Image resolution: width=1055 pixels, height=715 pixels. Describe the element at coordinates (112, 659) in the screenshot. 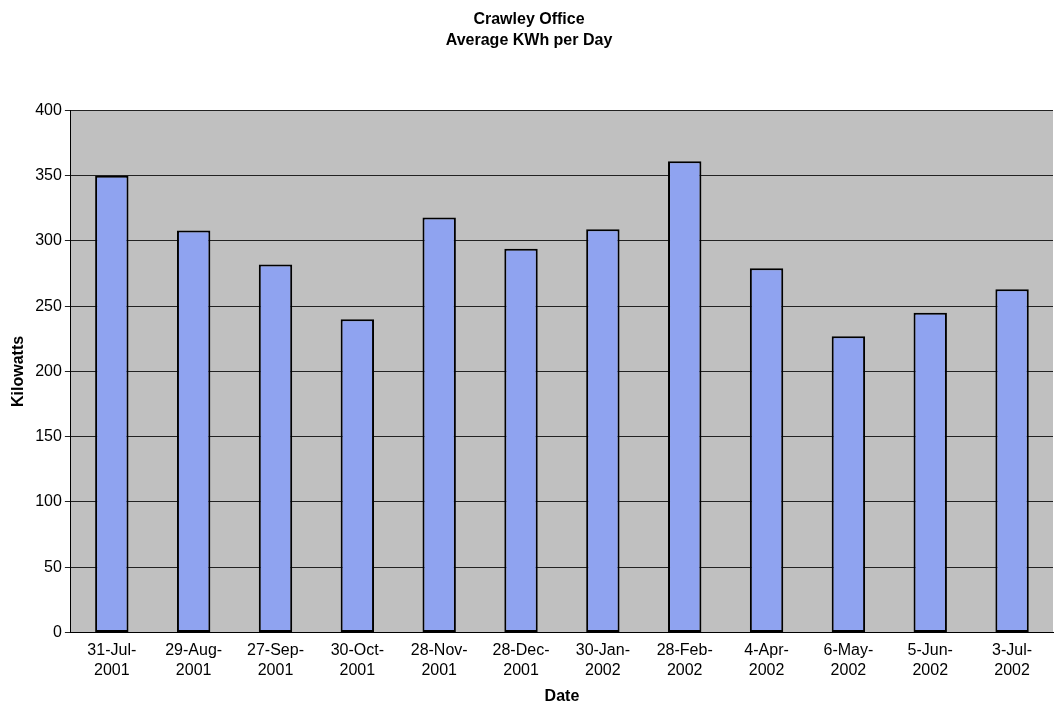

I see `x-tick-label: 31-Jul-2001` at that location.